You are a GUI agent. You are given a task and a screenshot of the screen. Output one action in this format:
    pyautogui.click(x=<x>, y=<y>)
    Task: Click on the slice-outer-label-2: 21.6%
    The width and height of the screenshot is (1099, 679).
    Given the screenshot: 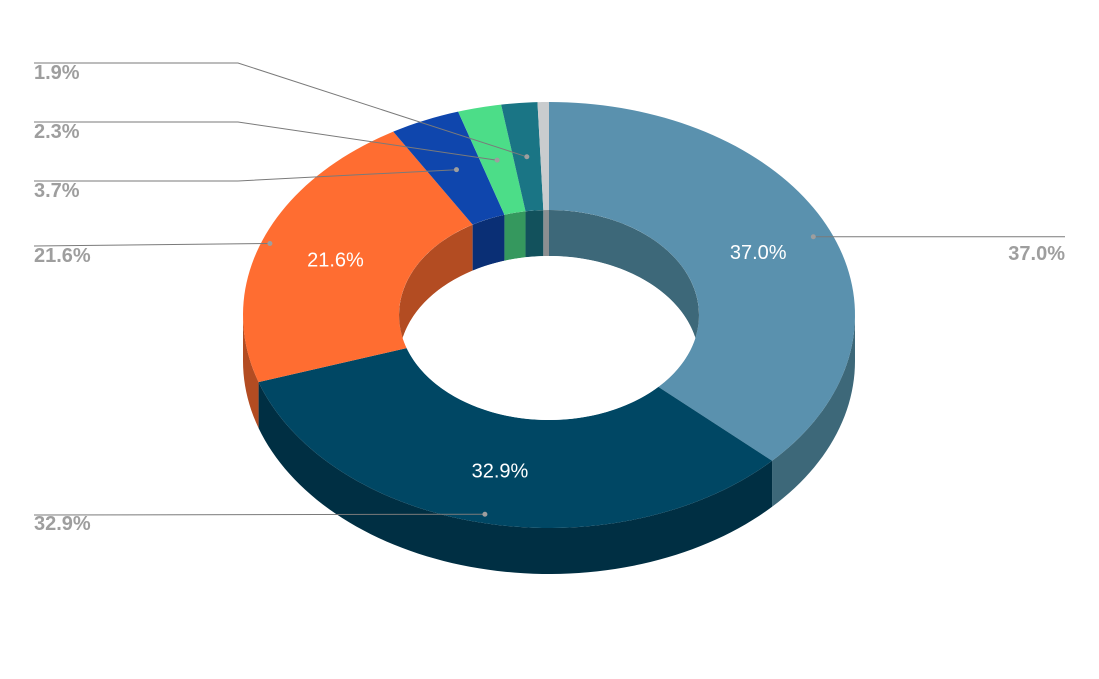 What is the action you would take?
    pyautogui.click(x=62, y=256)
    